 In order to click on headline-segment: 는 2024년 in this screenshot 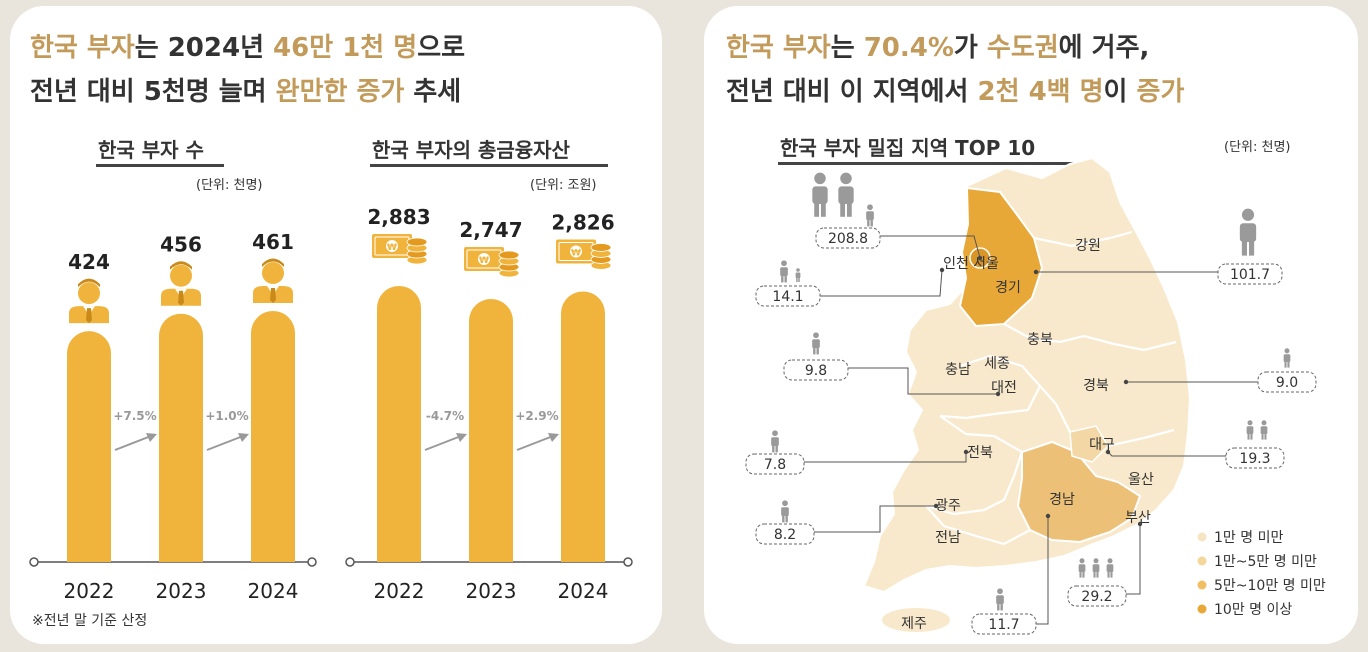, I will do `click(204, 48)`.